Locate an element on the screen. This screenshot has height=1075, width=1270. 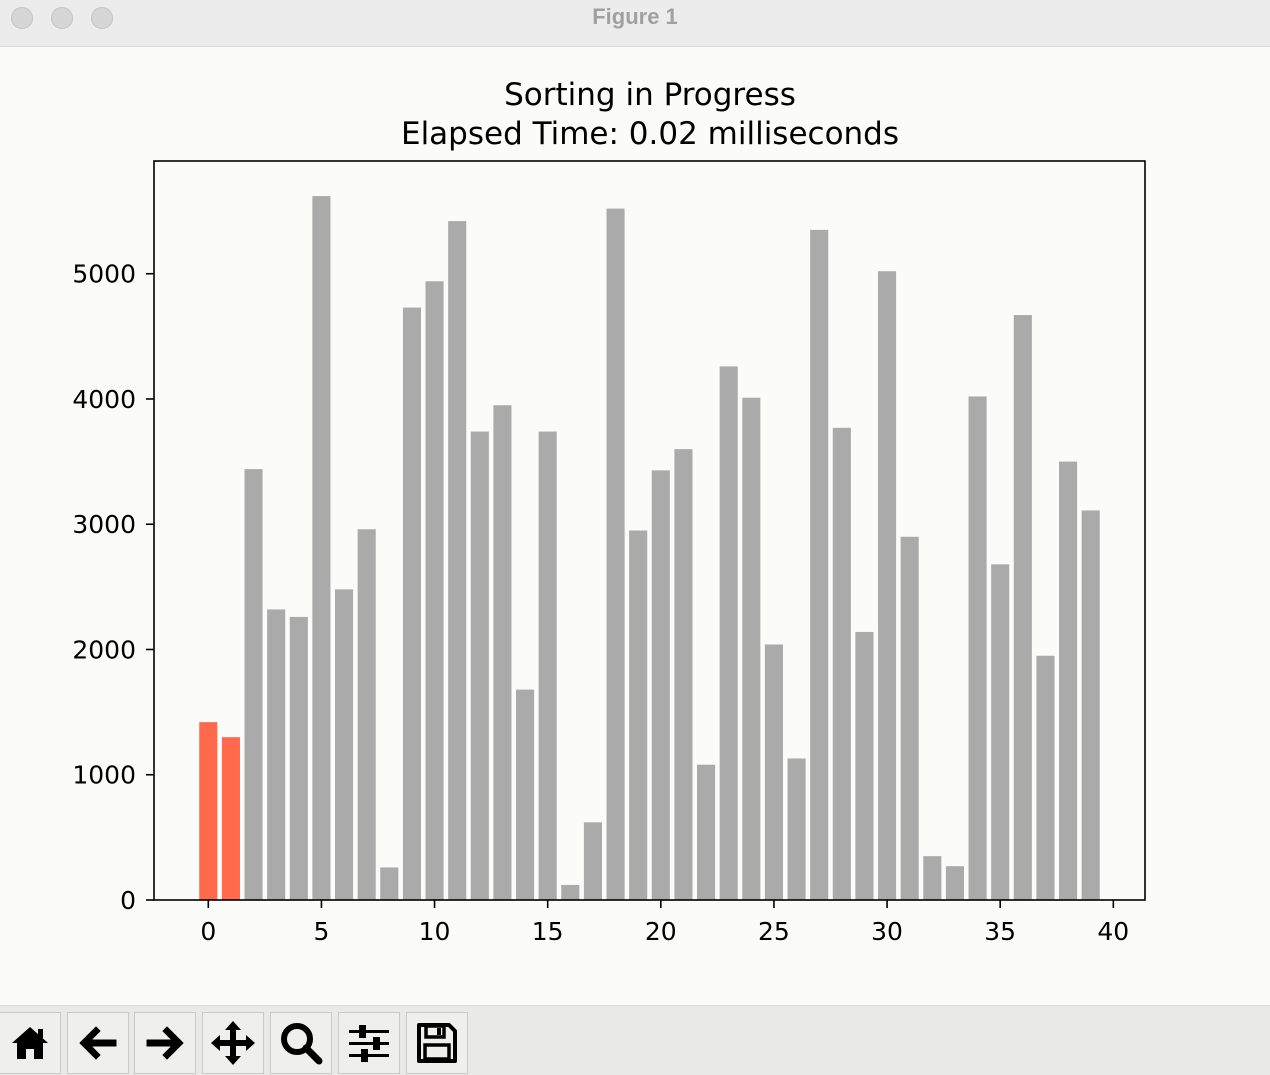
back-button is located at coordinates (98, 1043).